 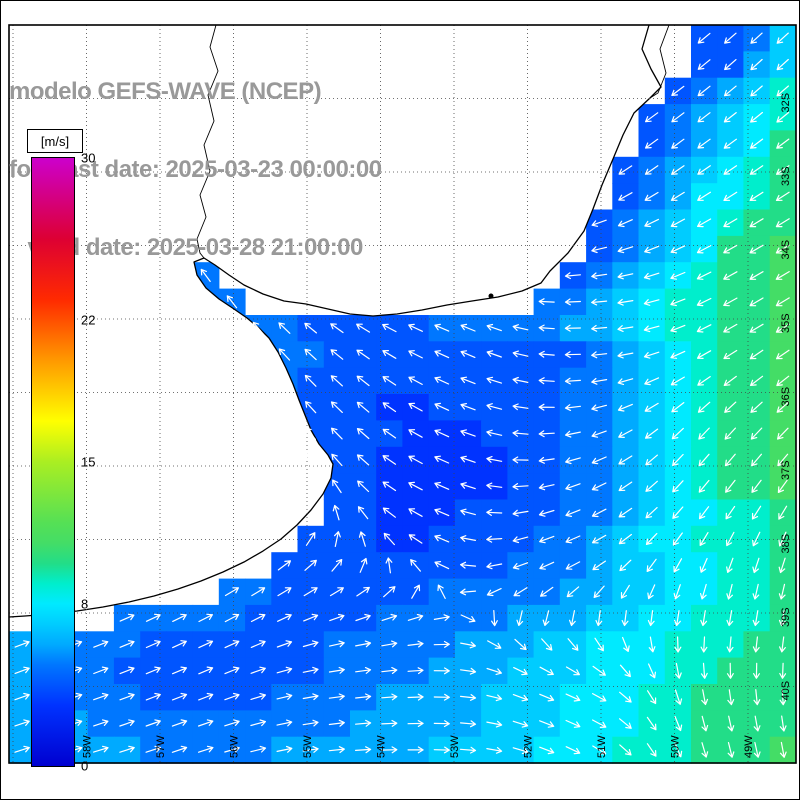 What do you see at coordinates (455, 746) in the screenshot?
I see `lon-label: 53W` at bounding box center [455, 746].